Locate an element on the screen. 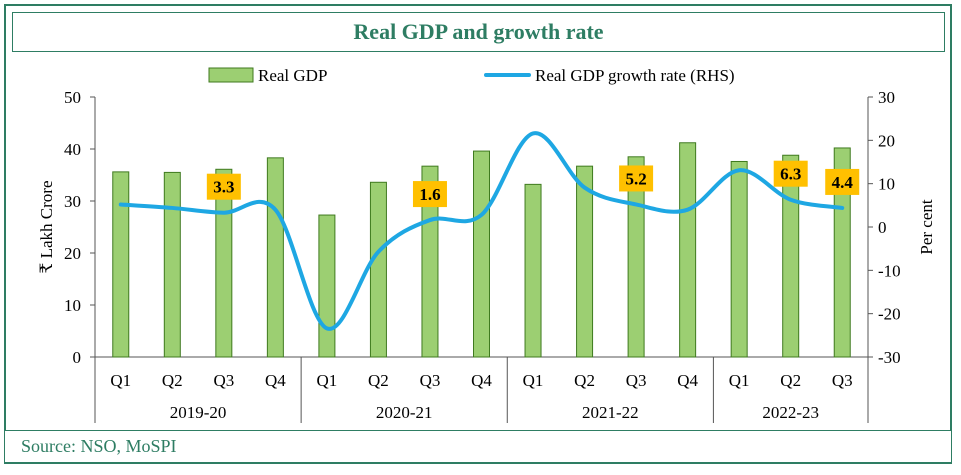 The height and width of the screenshot is (475, 961). group-label: 2019-20 is located at coordinates (198, 412).